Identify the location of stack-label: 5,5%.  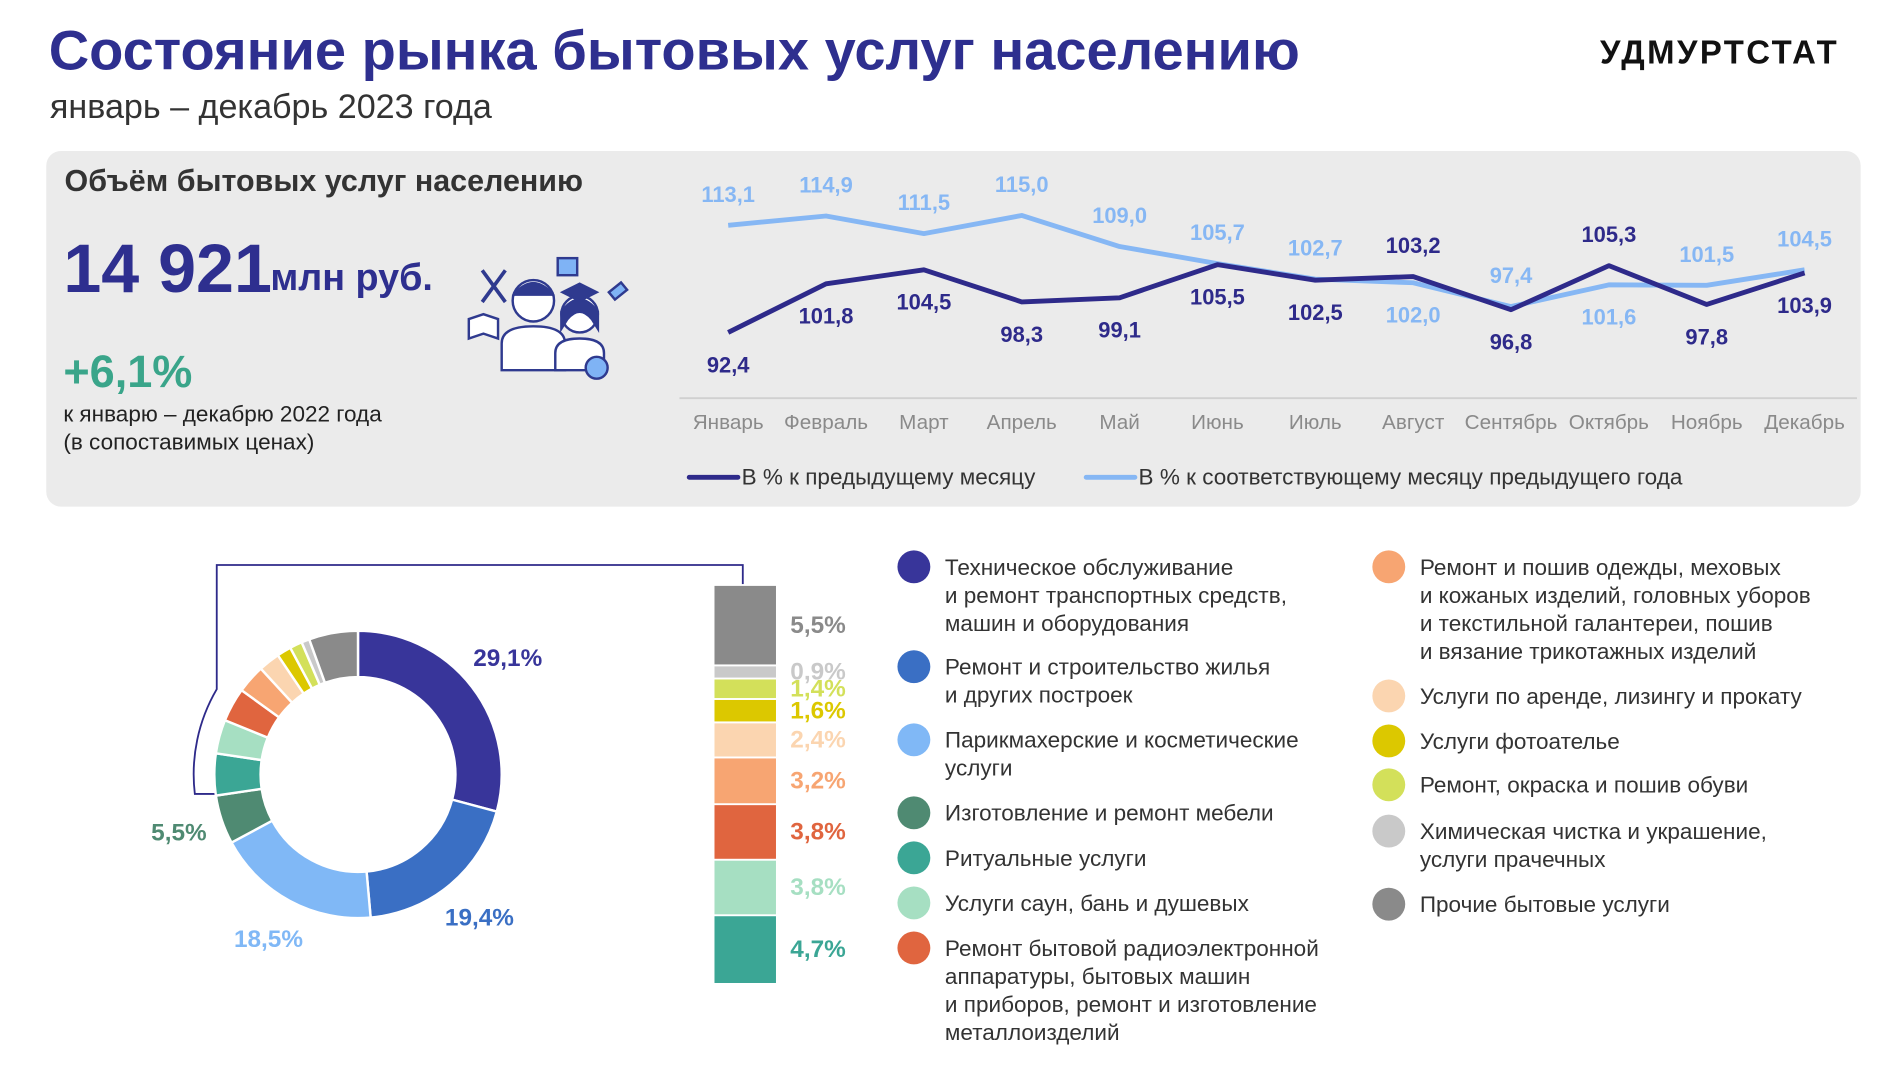
(818, 625).